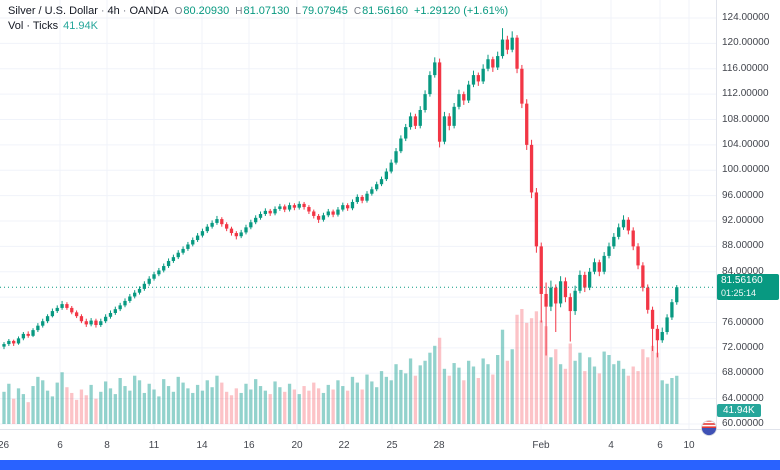  Describe the element at coordinates (107, 445) in the screenshot. I see `time-axis-label: 8` at that location.